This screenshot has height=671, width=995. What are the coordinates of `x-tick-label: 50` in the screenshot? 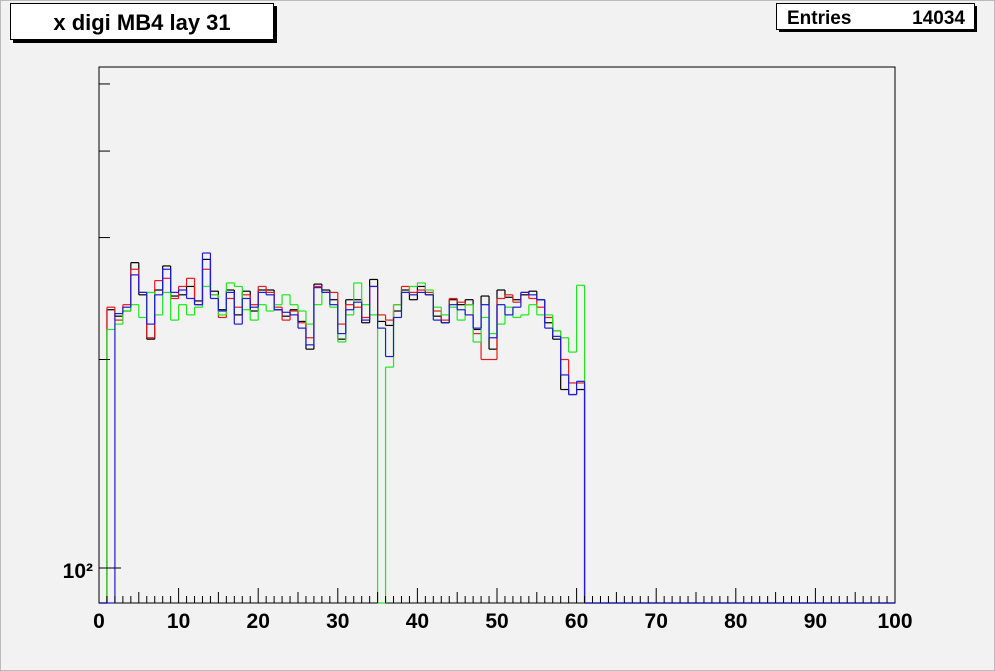 It's located at (496, 621).